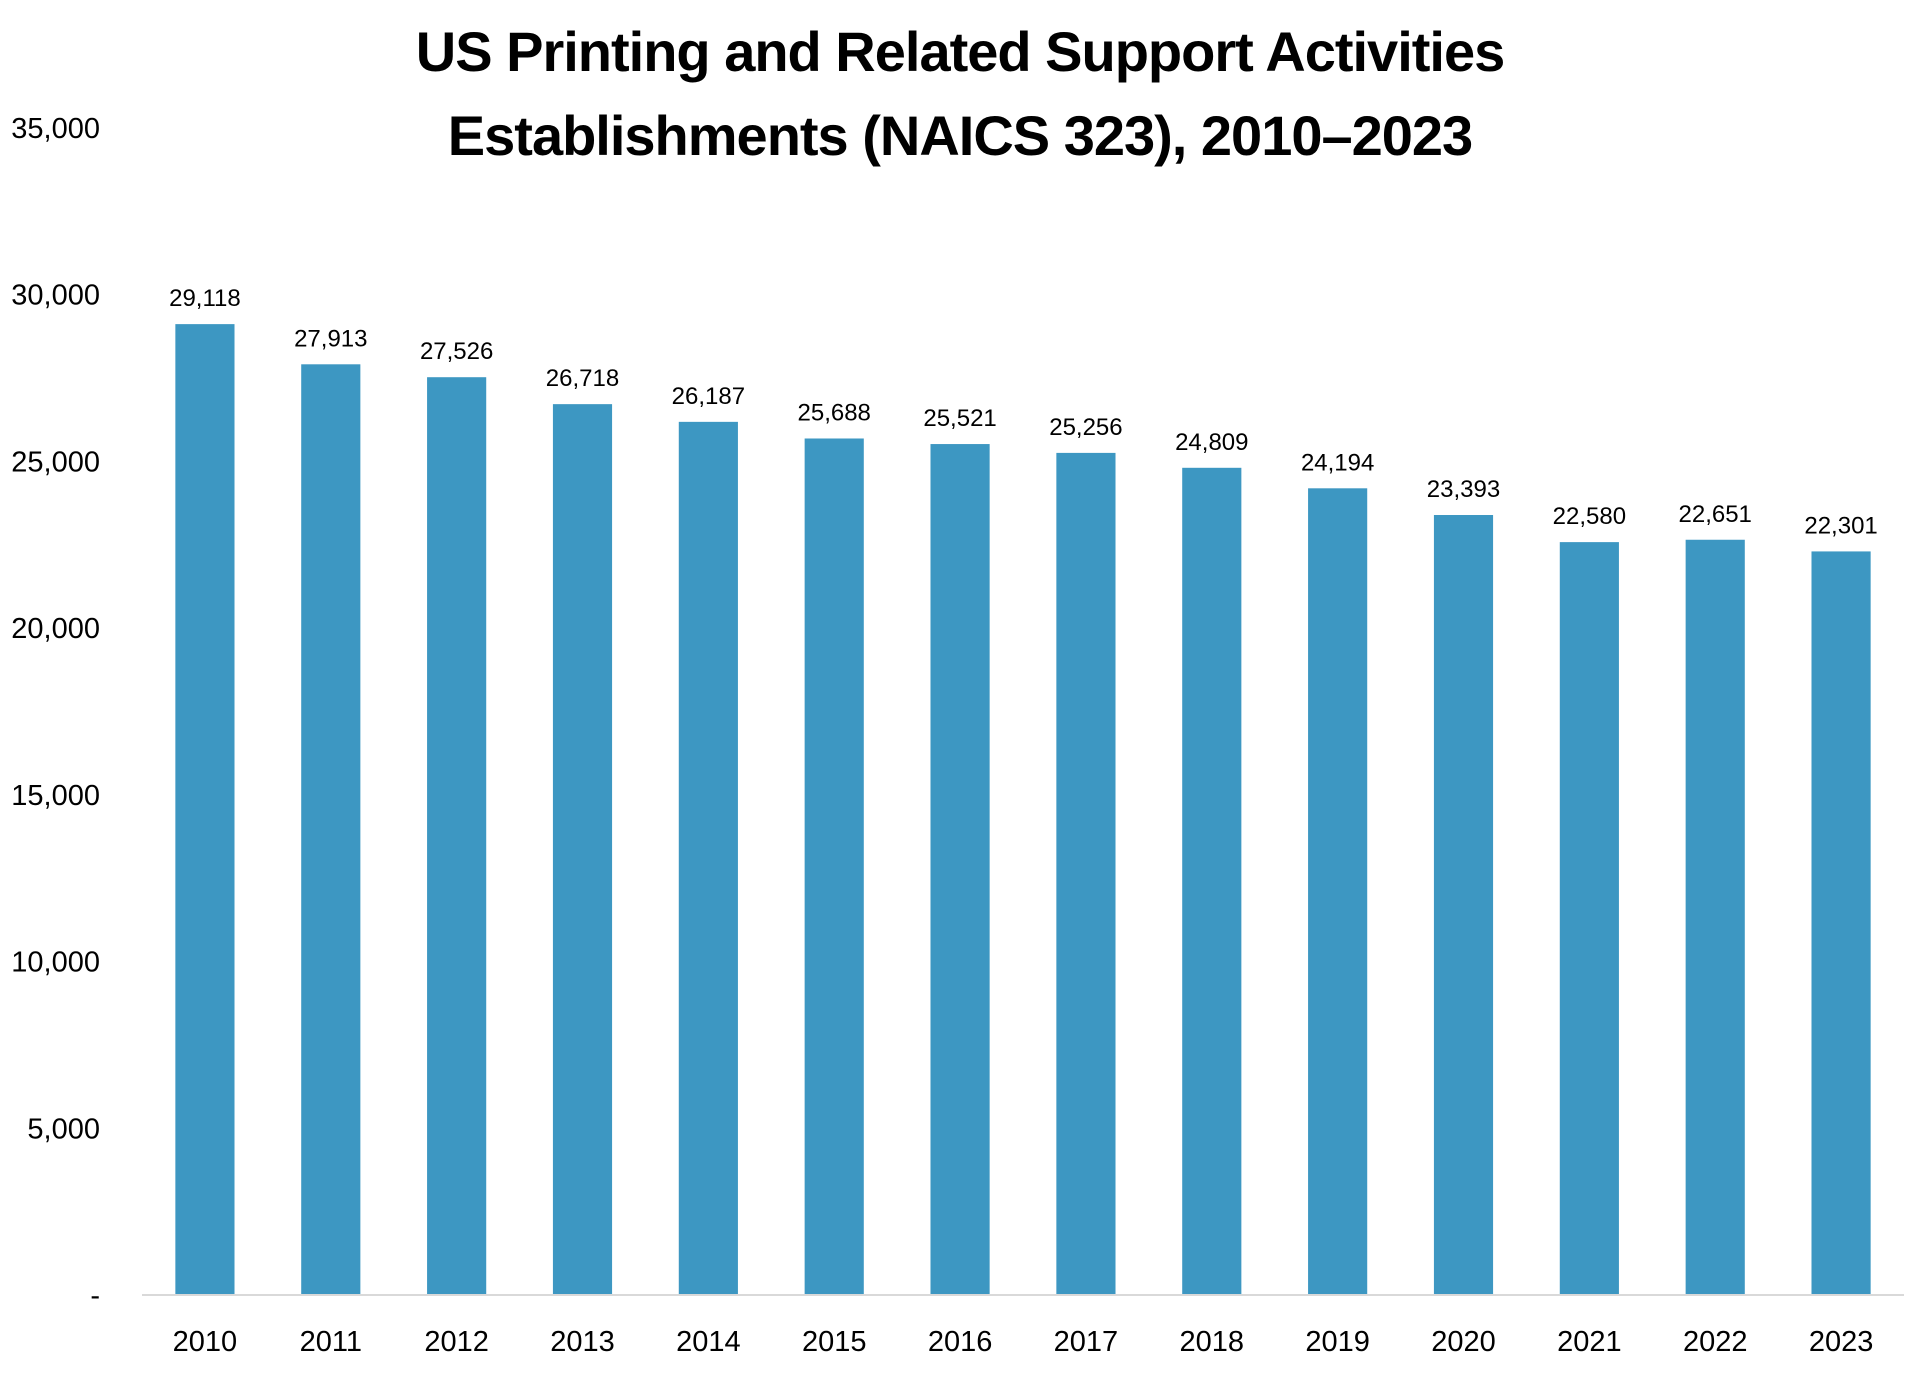 The width and height of the screenshot is (1920, 1400). What do you see at coordinates (55, 629) in the screenshot?
I see `y-tick-label: 20,000` at bounding box center [55, 629].